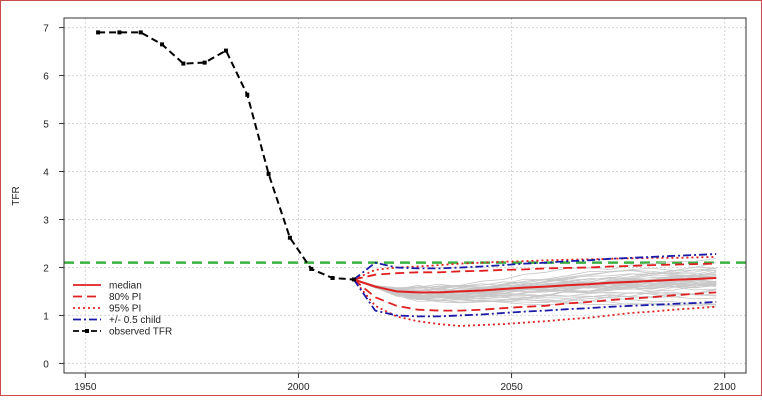 The width and height of the screenshot is (762, 400). What do you see at coordinates (46, 125) in the screenshot?
I see `y-tick-label: 5` at bounding box center [46, 125].